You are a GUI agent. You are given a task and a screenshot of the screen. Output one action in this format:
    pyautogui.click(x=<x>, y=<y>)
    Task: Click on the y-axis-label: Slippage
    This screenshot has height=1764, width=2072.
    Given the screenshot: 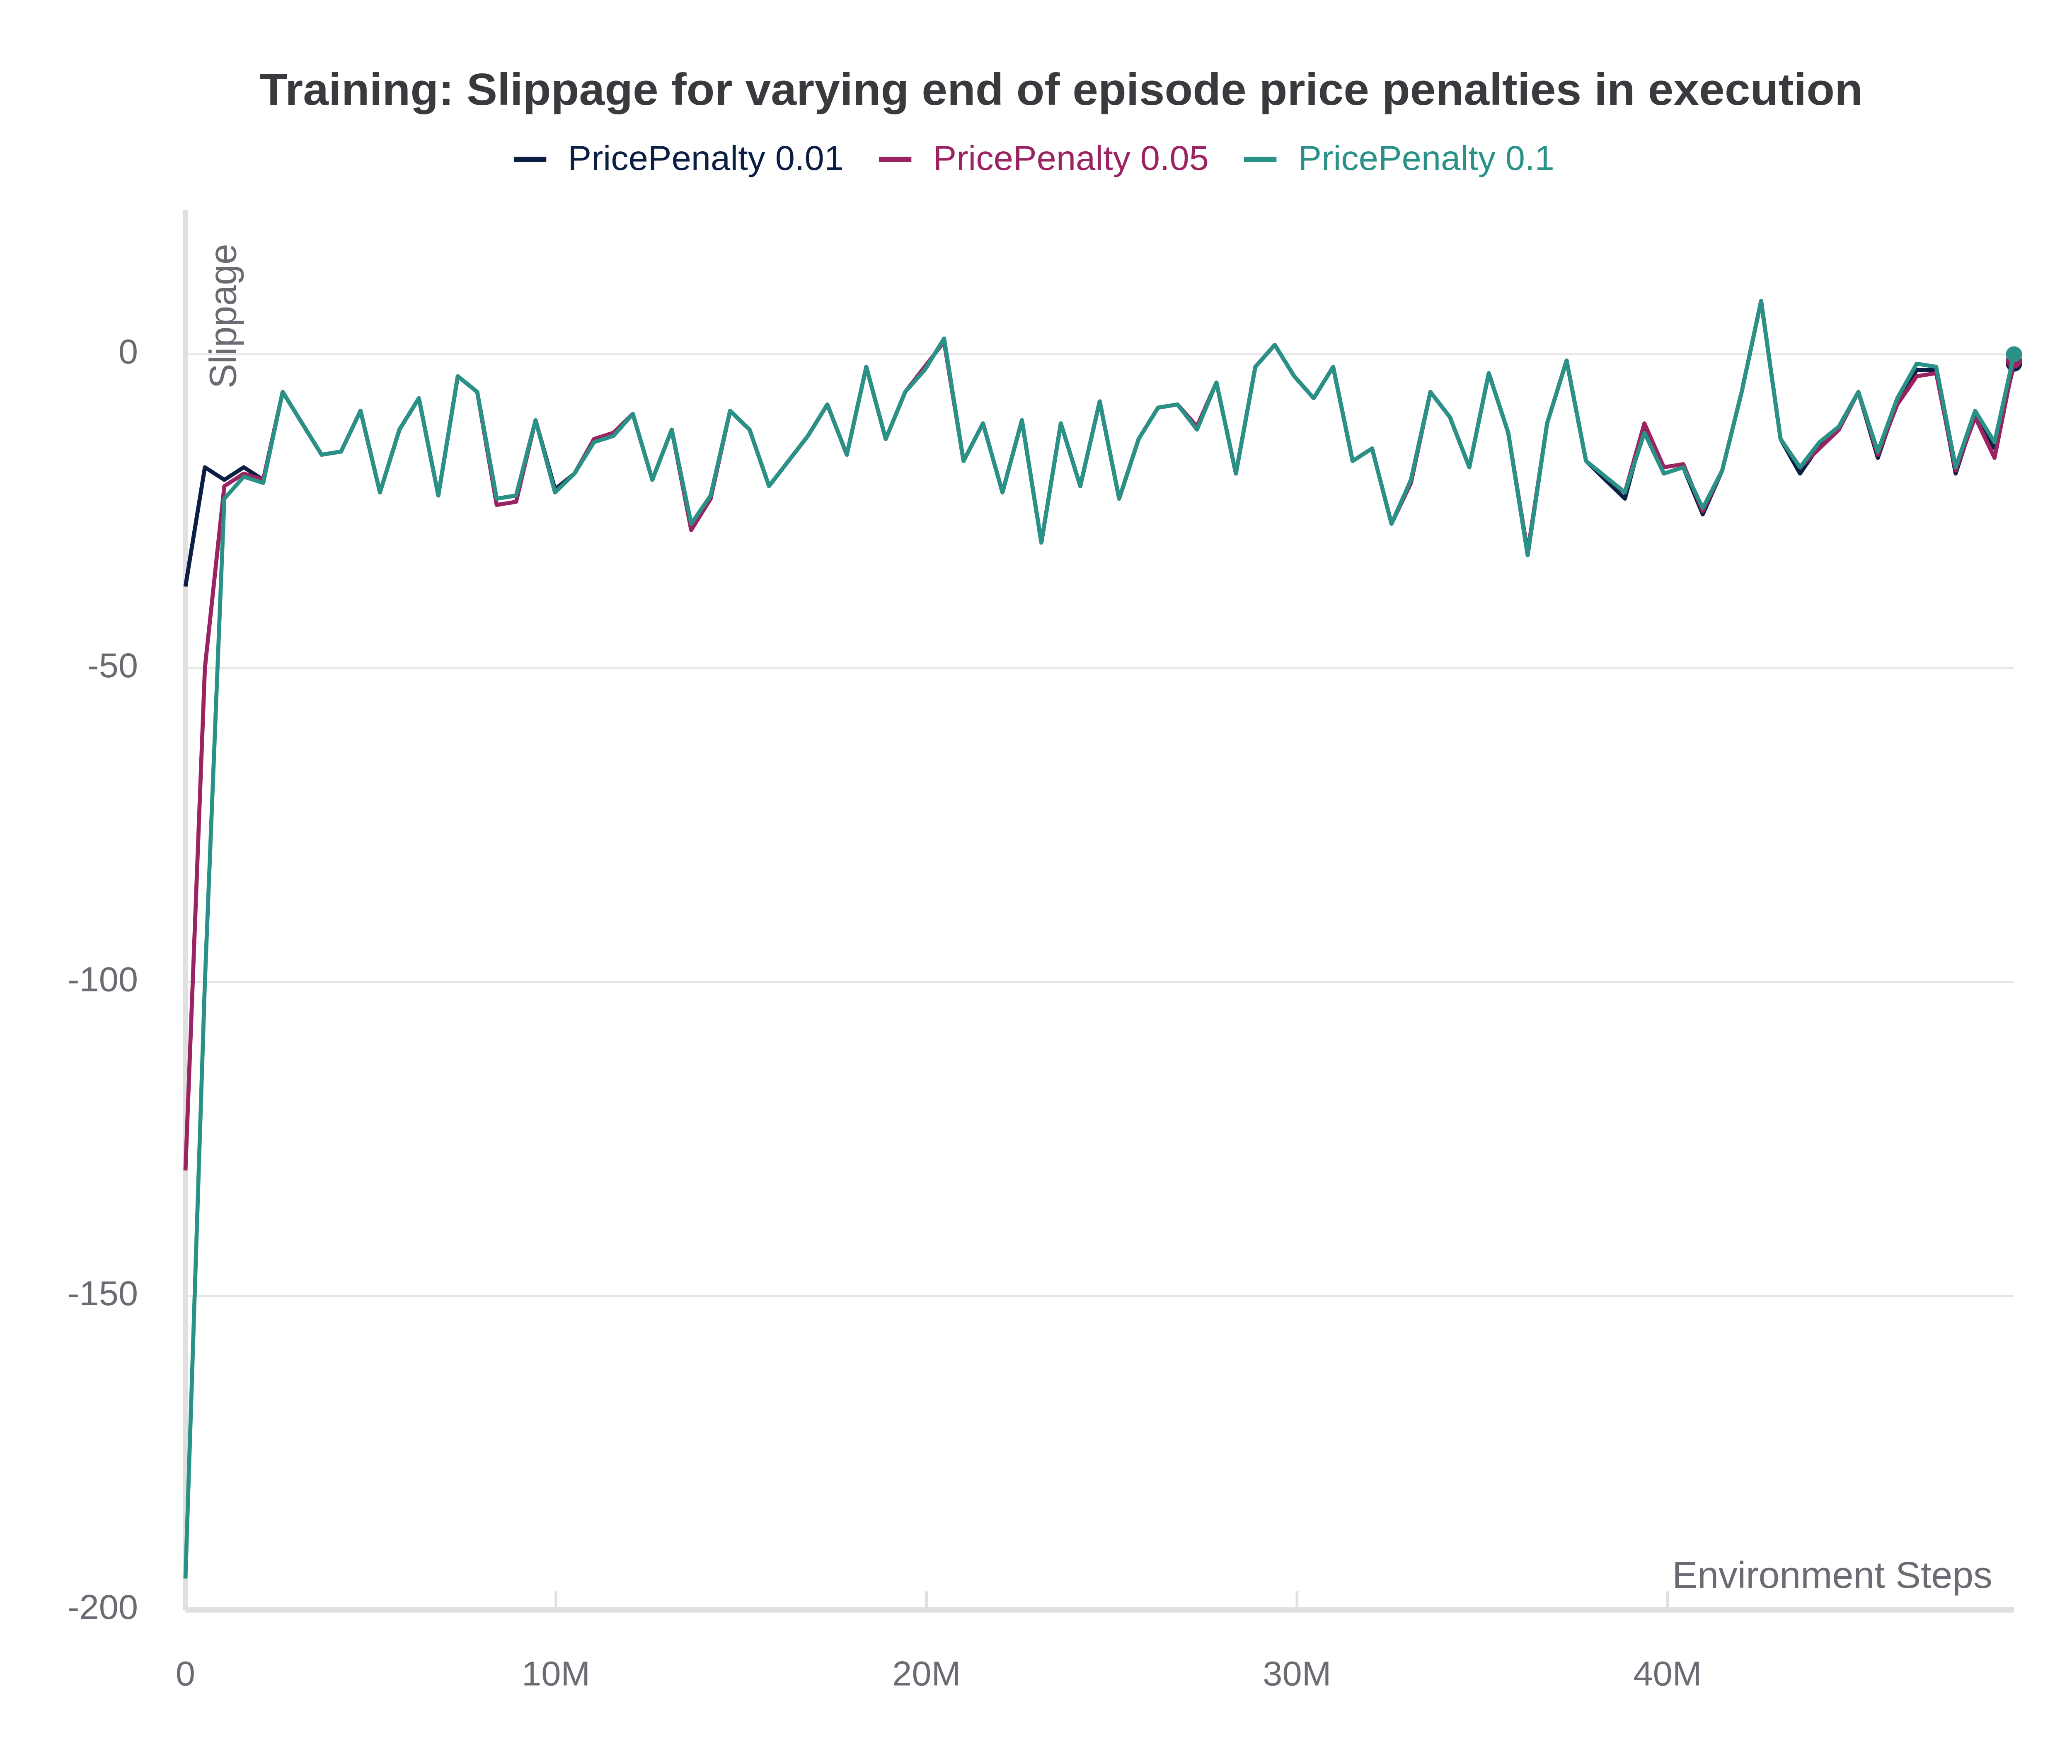 What is the action you would take?
    pyautogui.click(x=223, y=316)
    